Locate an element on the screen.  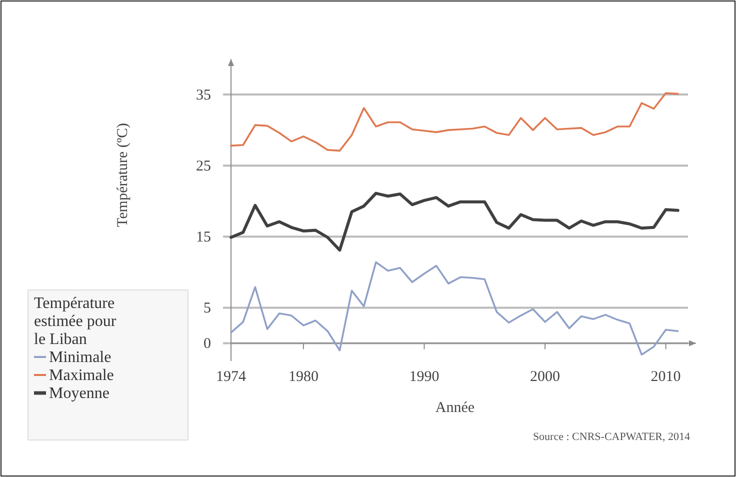
source-note: Source : CNRS-CAPWATER, 2014 is located at coordinates (611, 437).